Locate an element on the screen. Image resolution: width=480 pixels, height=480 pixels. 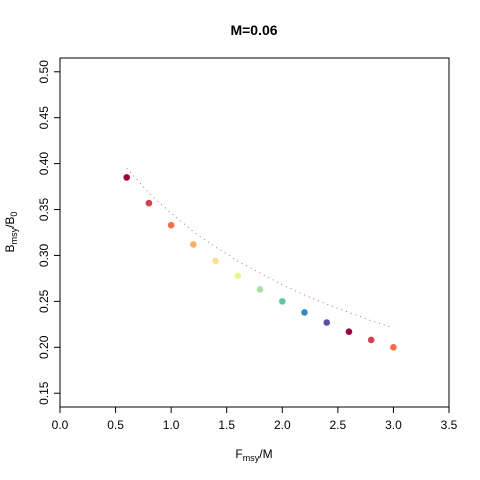
y-tick-label: 0.50 is located at coordinates (44, 72).